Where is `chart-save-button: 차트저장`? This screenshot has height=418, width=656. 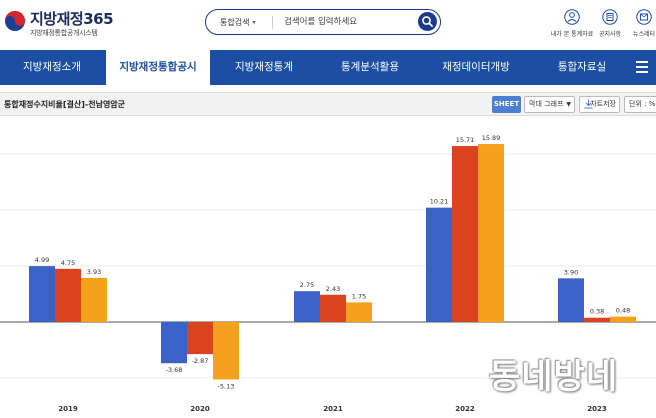
chart-save-button: 차트저장 is located at coordinates (599, 104).